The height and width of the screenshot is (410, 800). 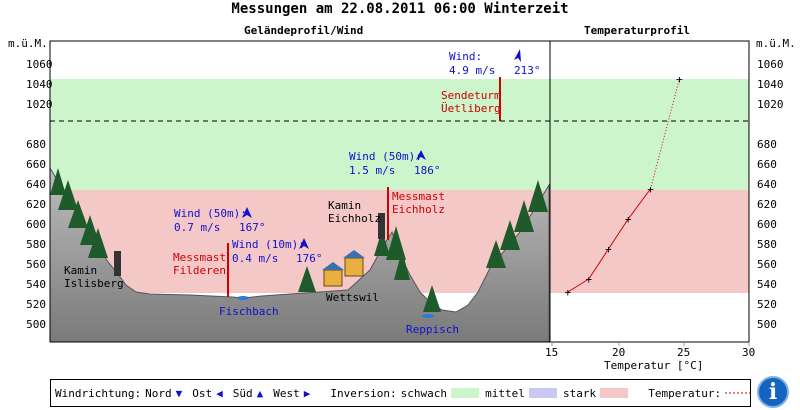 I want to click on temperature-profile-line: + + + + + +, so click(x=623, y=186).